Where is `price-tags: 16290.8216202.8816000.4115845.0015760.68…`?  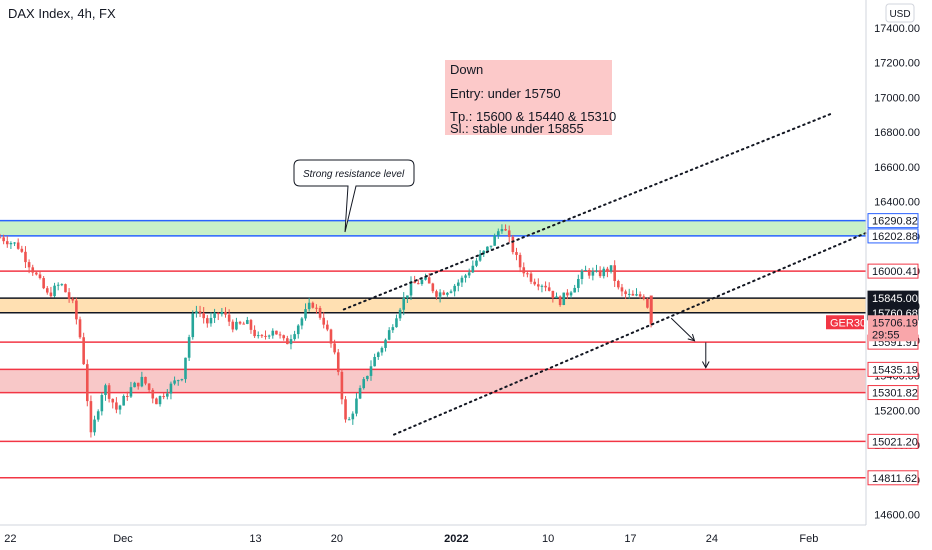
price-tags: 16290.8216202.8816000.4115845.0015760.68… is located at coordinates (872, 349).